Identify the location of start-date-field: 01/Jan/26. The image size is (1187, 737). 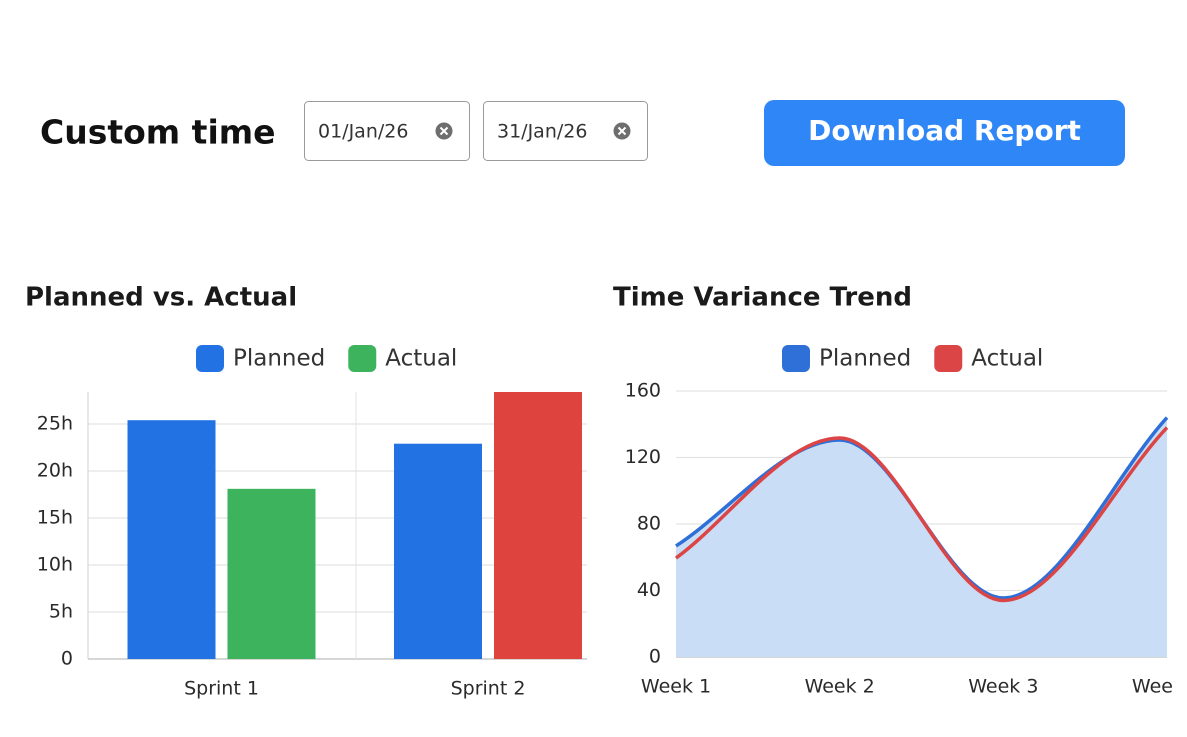
(387, 131).